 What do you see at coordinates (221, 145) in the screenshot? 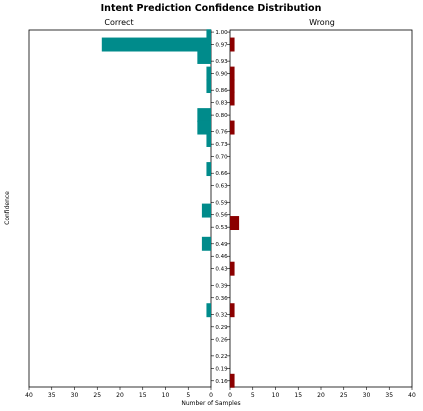
I see `y-tick-label: 0.73` at bounding box center [221, 145].